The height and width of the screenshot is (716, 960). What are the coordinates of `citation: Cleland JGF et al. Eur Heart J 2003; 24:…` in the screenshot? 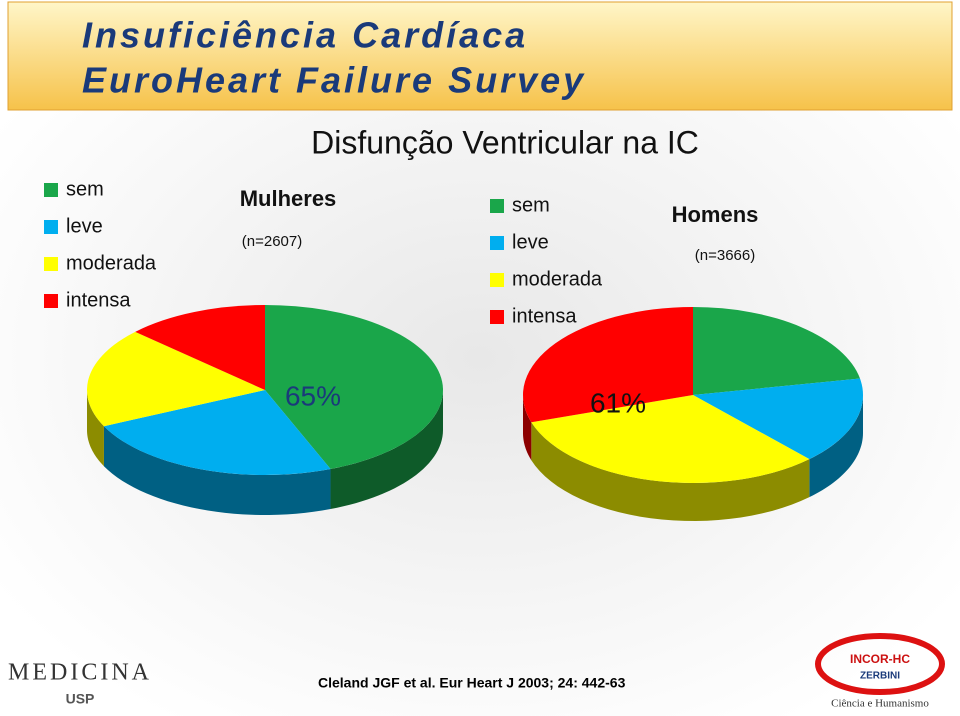 It's located at (472, 683).